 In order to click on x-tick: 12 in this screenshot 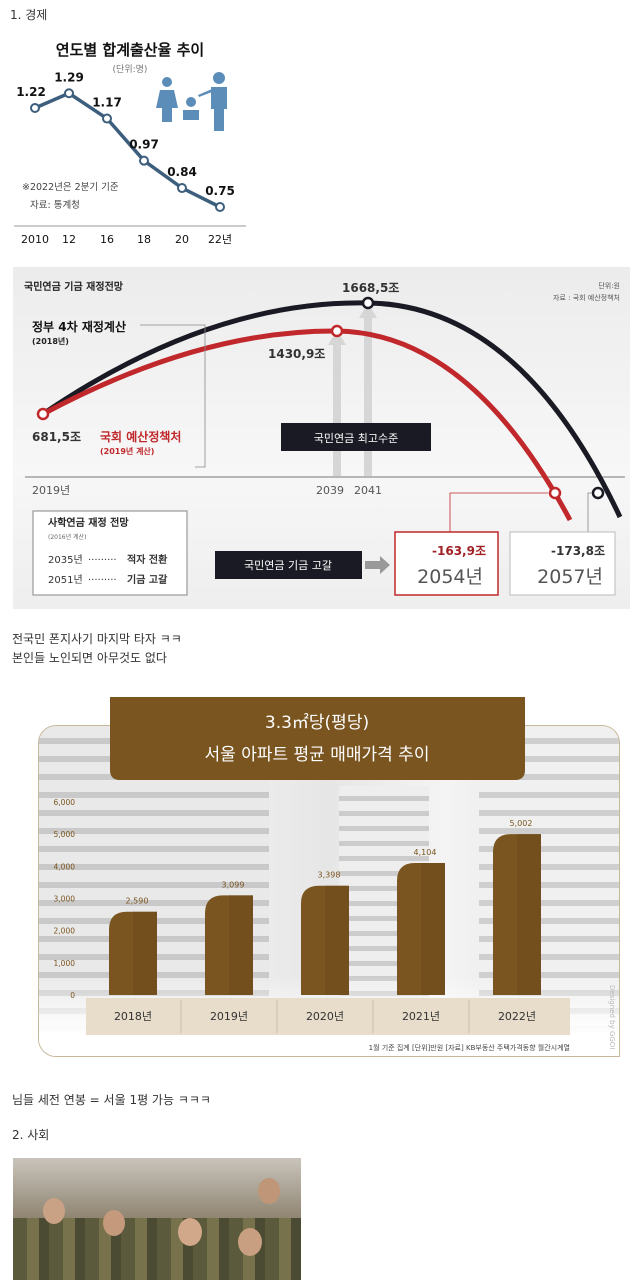, I will do `click(69, 239)`.